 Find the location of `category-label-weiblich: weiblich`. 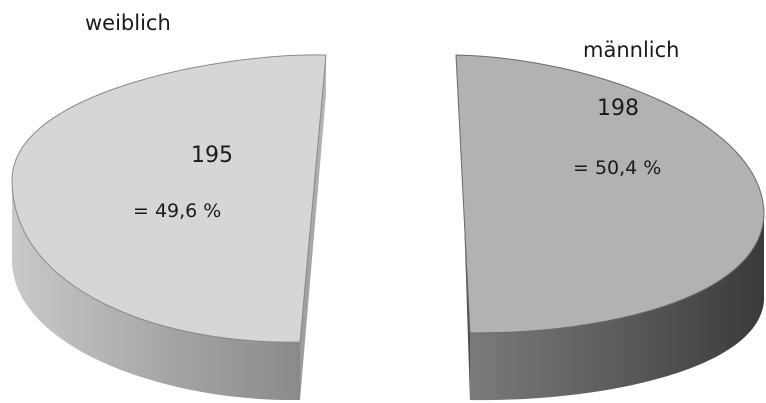

category-label-weiblich: weiblich is located at coordinates (128, 23).